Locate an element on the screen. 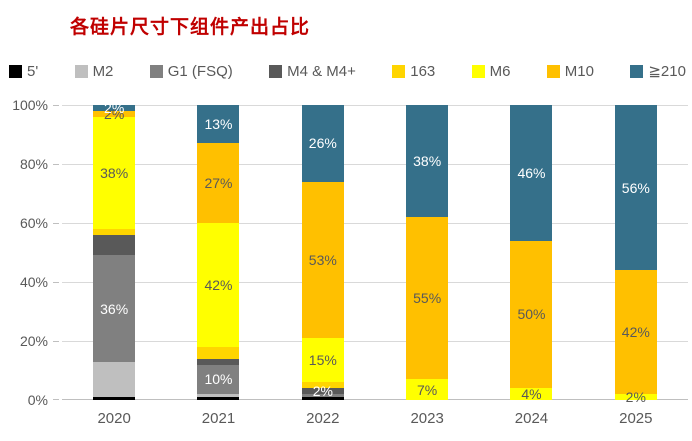 This screenshot has height=441, width=692. legend-item-label: G1 (FSQ) is located at coordinates (200, 71).